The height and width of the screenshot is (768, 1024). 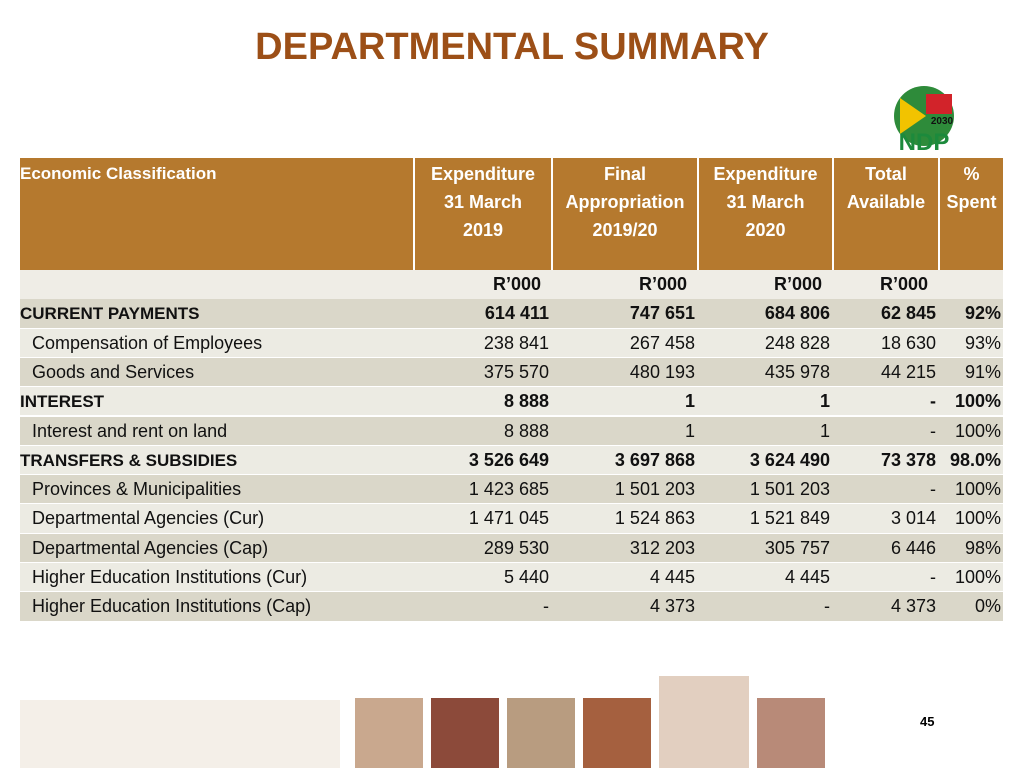 I want to click on value-cell: 3 624 490, so click(x=789, y=459).